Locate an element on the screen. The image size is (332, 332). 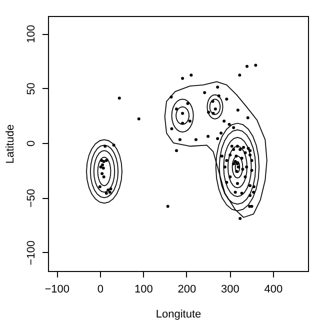
y-tick-label: 0 is located at coordinates (32, 143).